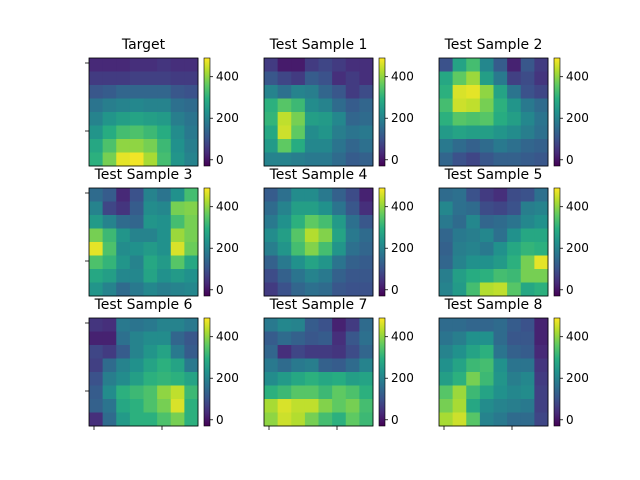 This screenshot has width=640, height=480. I want to click on panel-title: Test Sample 1, so click(318, 45).